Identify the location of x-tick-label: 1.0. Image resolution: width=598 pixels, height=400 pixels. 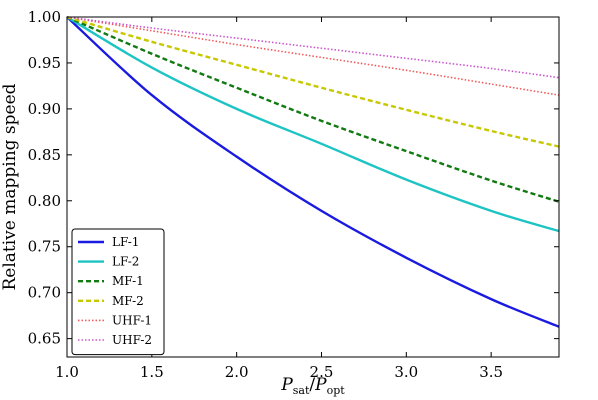
(67, 372).